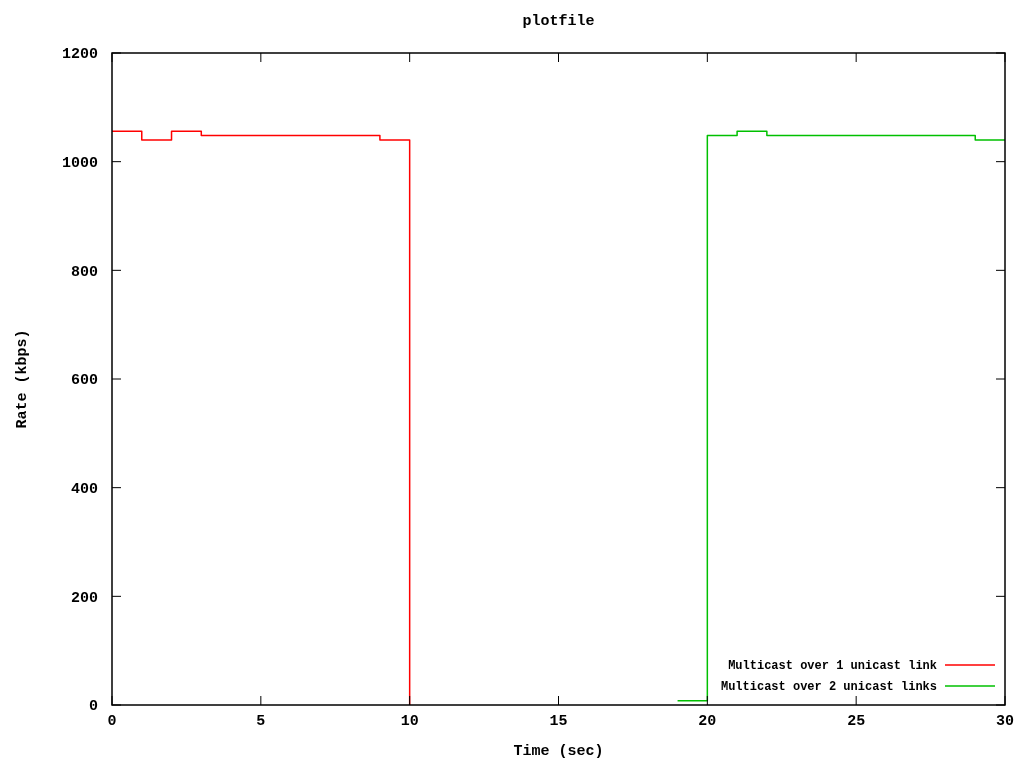  What do you see at coordinates (79, 163) in the screenshot?
I see `y-tick-label: 1000` at bounding box center [79, 163].